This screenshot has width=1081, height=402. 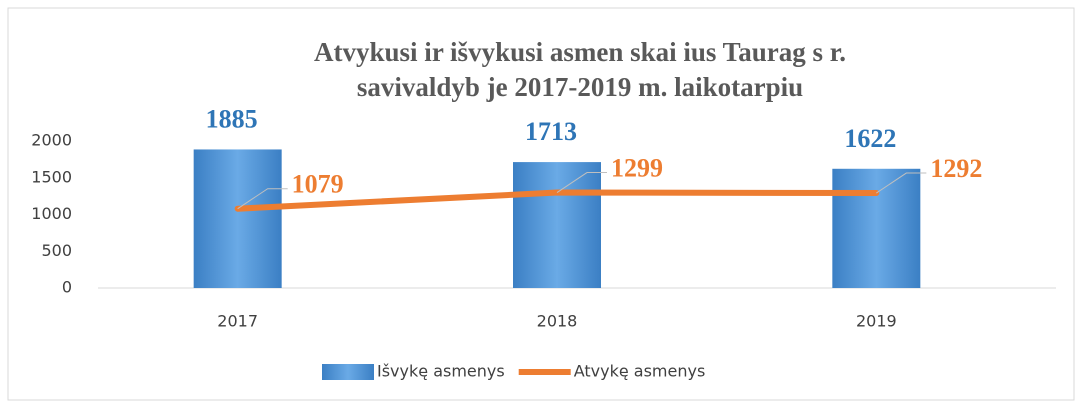 What do you see at coordinates (640, 371) in the screenshot?
I see `legend-label: Atvykę asmenys` at bounding box center [640, 371].